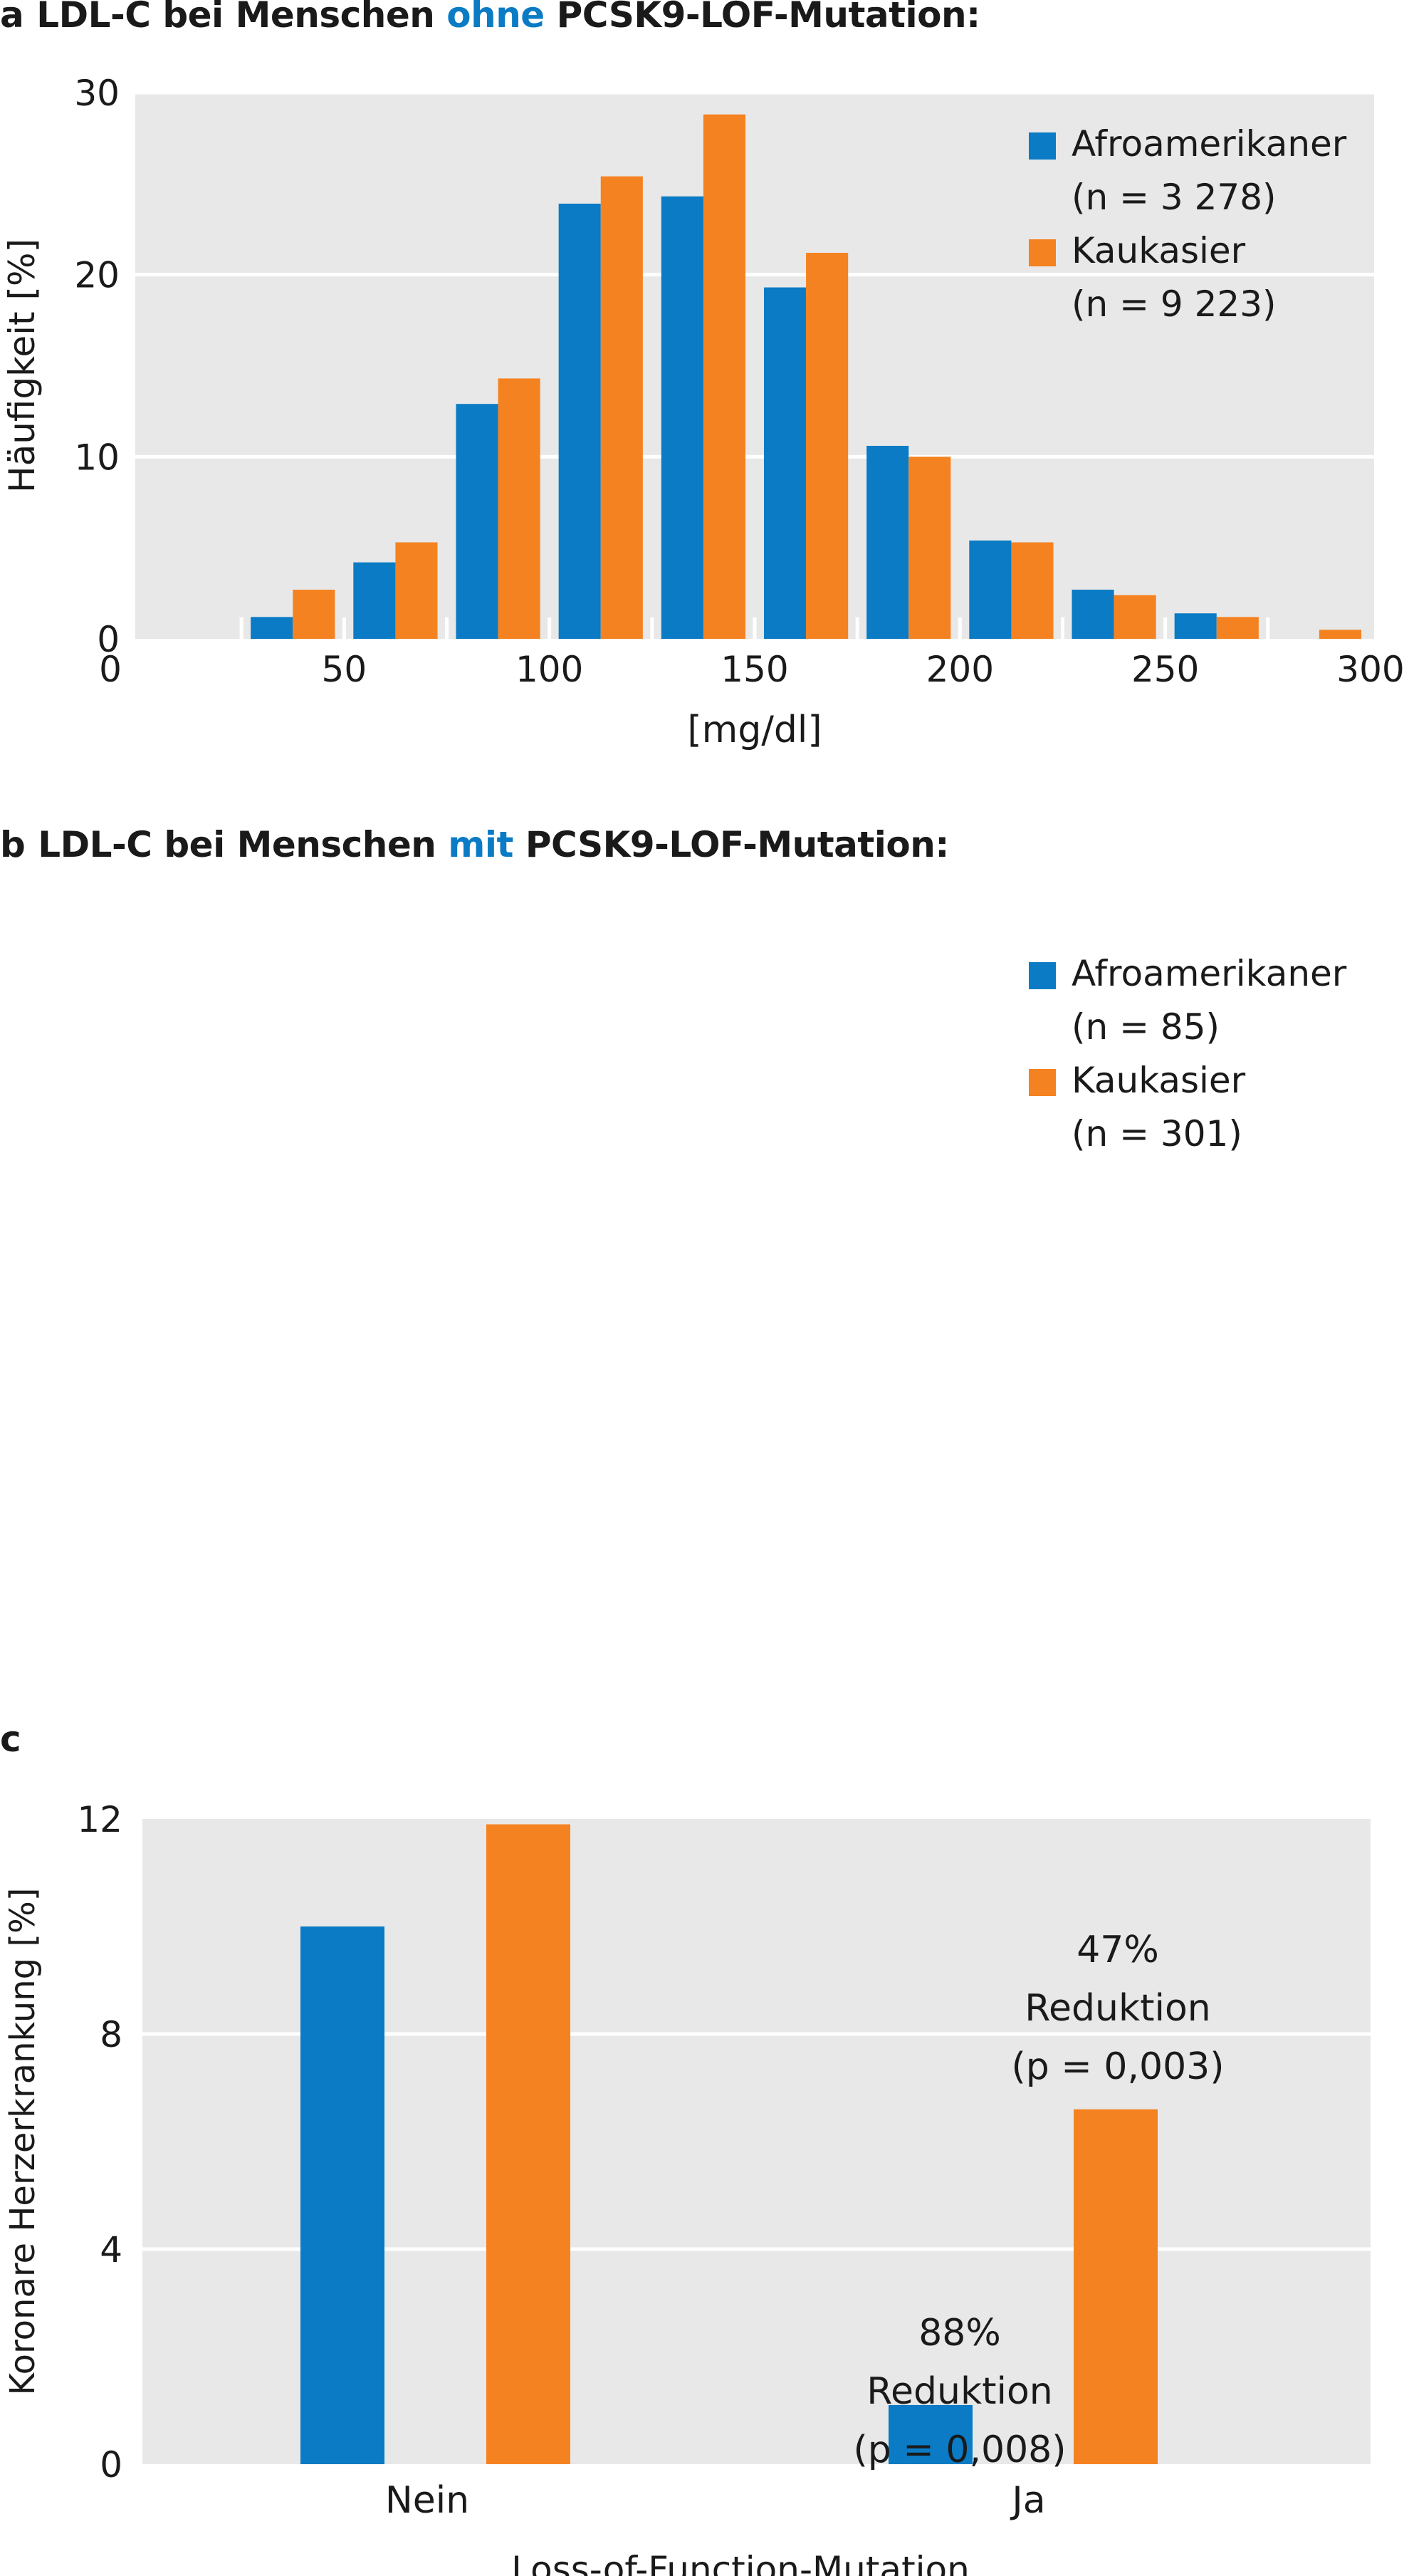 Image resolution: width=1409 pixels, height=2576 pixels. I want to click on annot-ja-afro: 88% Reduktion (p = 0,008), so click(960, 2391).